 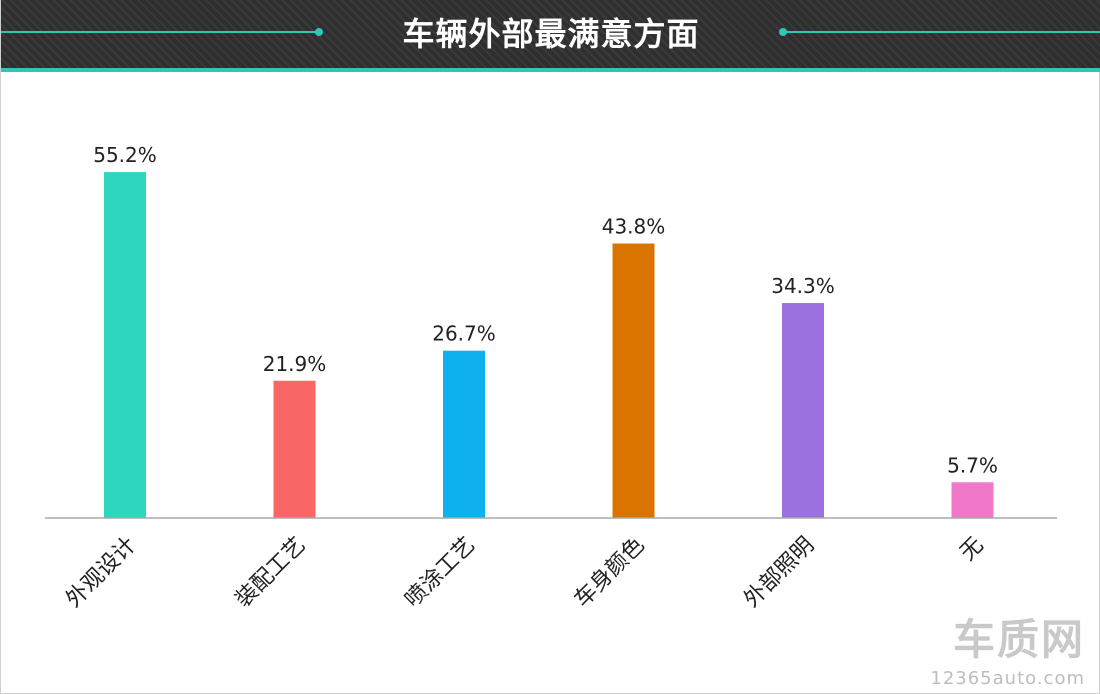 What do you see at coordinates (1007, 678) in the screenshot?
I see `watermark-site: 12365auto.com` at bounding box center [1007, 678].